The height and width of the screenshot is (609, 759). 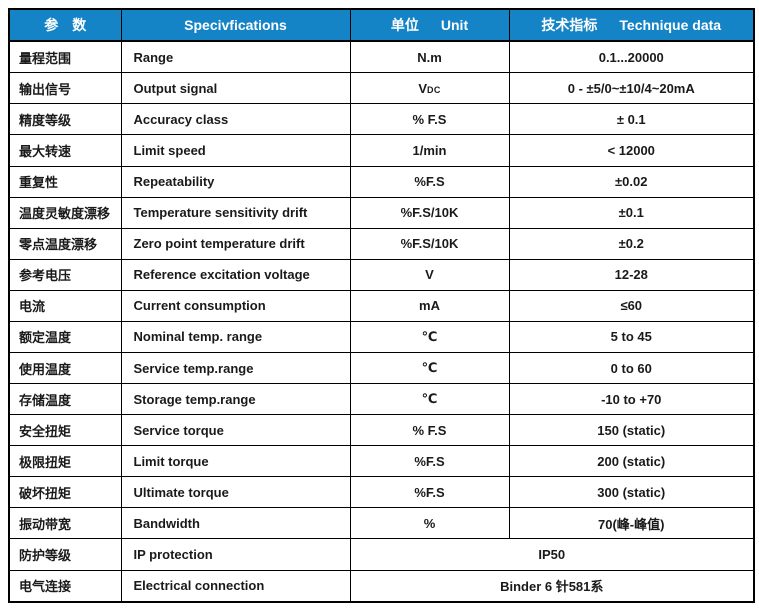 I want to click on unit-subscript: DC, so click(x=434, y=89).